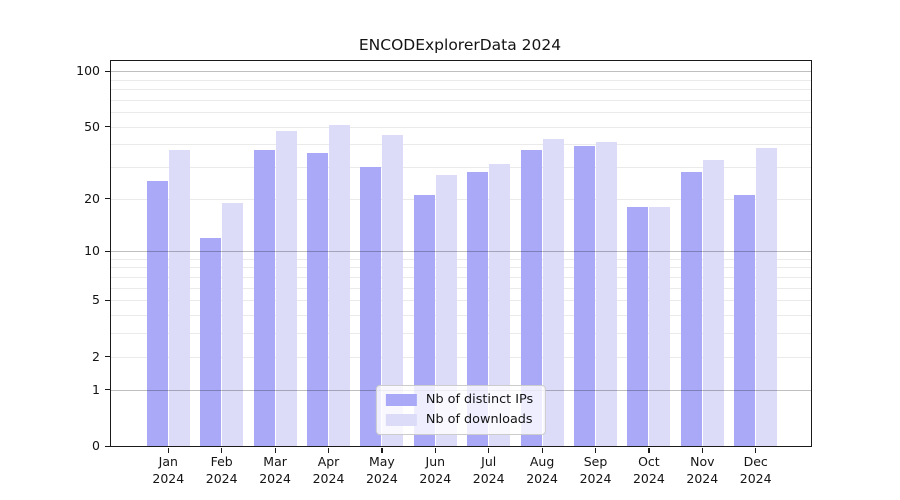 The height and width of the screenshot is (500, 900). I want to click on legend-label-downloads: Nb of downloads, so click(479, 419).